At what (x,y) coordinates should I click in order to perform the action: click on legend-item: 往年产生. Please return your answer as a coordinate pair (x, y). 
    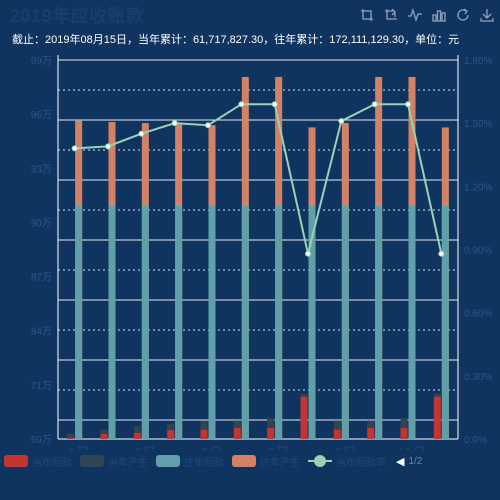
    Looking at the image, I should click on (266, 461).